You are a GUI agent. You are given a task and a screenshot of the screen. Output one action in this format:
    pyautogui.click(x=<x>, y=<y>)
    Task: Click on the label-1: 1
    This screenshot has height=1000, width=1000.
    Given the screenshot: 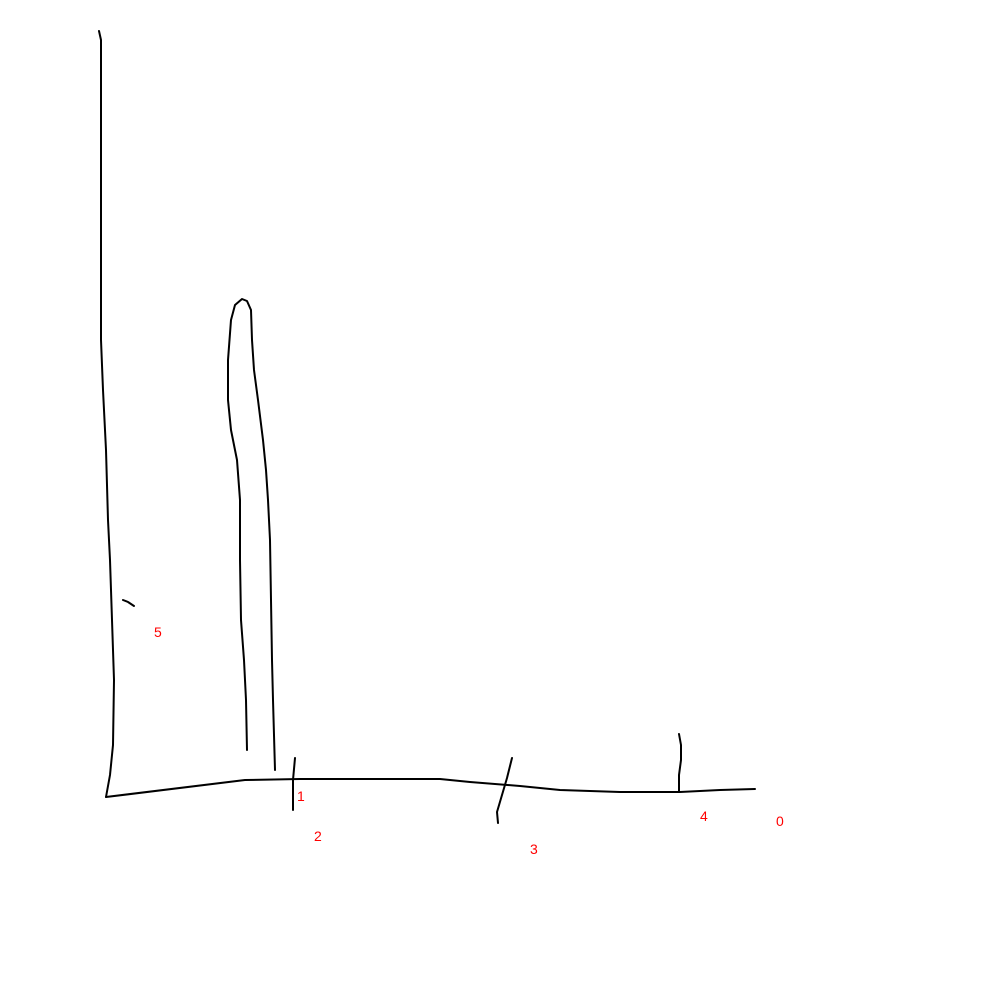 What is the action you would take?
    pyautogui.click(x=301, y=796)
    